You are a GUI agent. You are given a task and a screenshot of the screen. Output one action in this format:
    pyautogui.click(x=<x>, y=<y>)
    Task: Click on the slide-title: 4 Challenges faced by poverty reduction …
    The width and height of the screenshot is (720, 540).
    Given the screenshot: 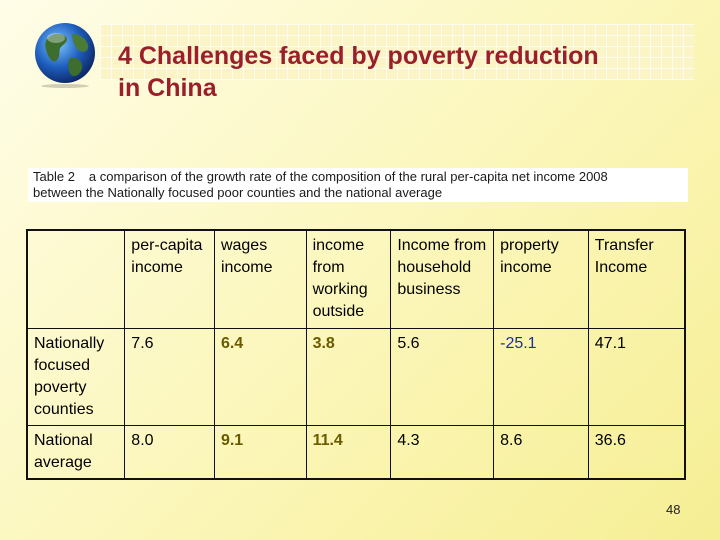 What is the action you would take?
    pyautogui.click(x=408, y=72)
    